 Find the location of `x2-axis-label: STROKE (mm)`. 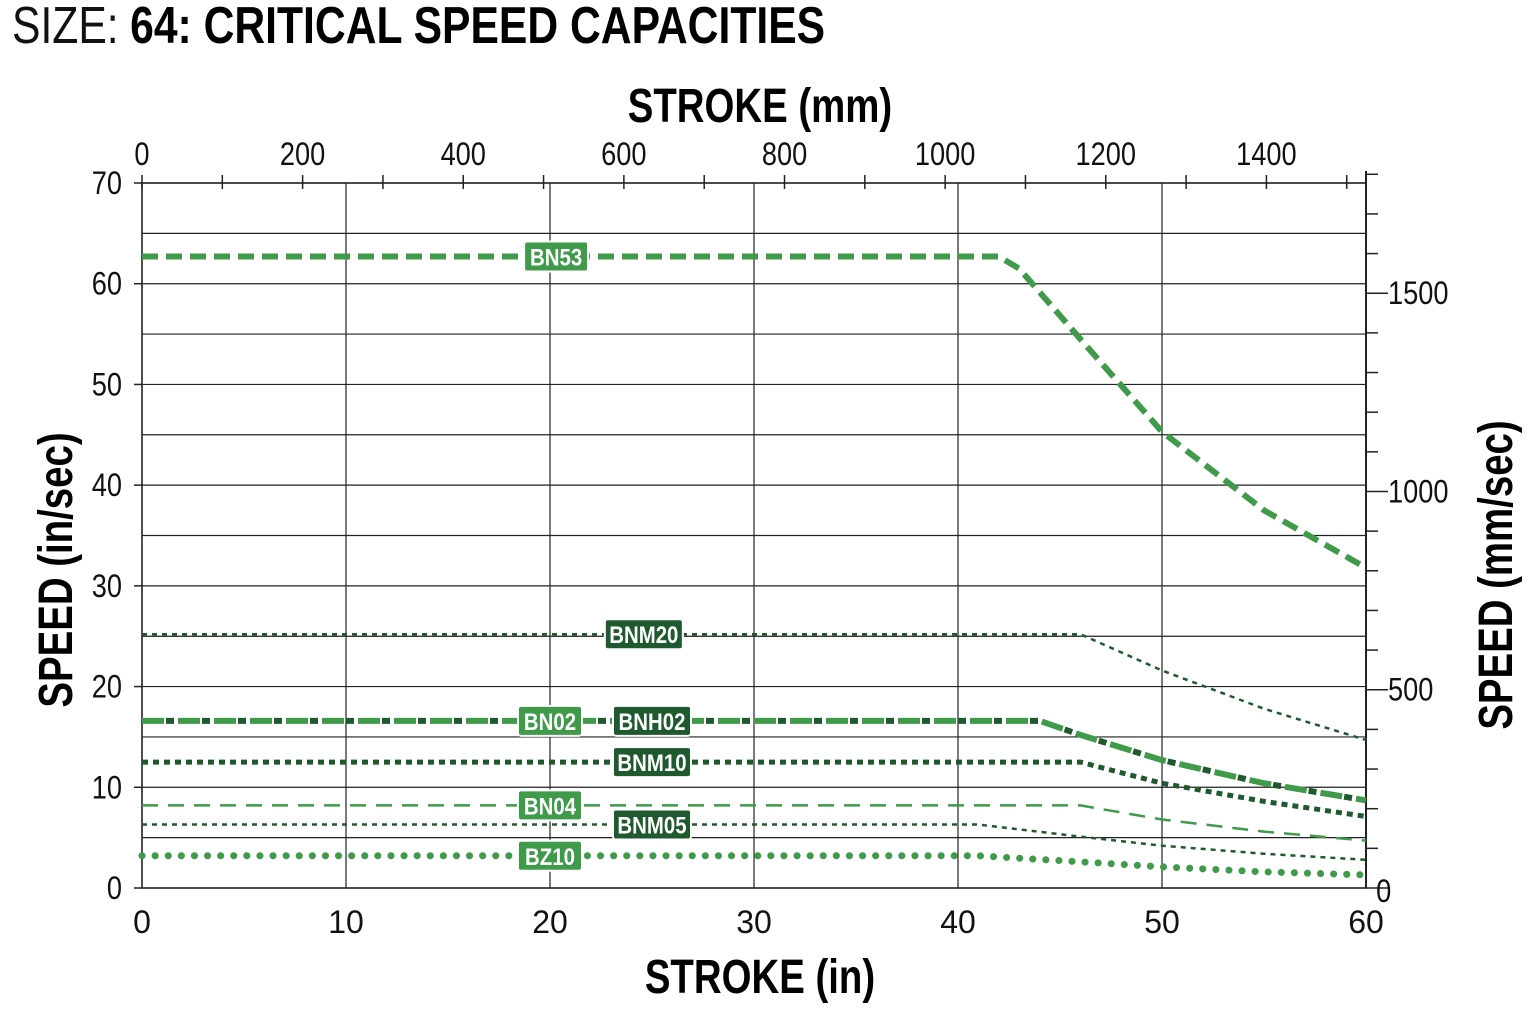

x2-axis-label: STROKE (mm) is located at coordinates (760, 106).